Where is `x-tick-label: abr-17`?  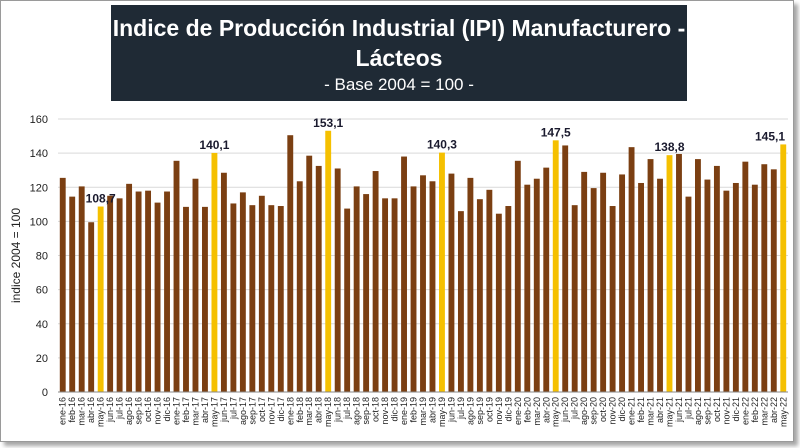 x-tick-label: abr-17 is located at coordinates (205, 410).